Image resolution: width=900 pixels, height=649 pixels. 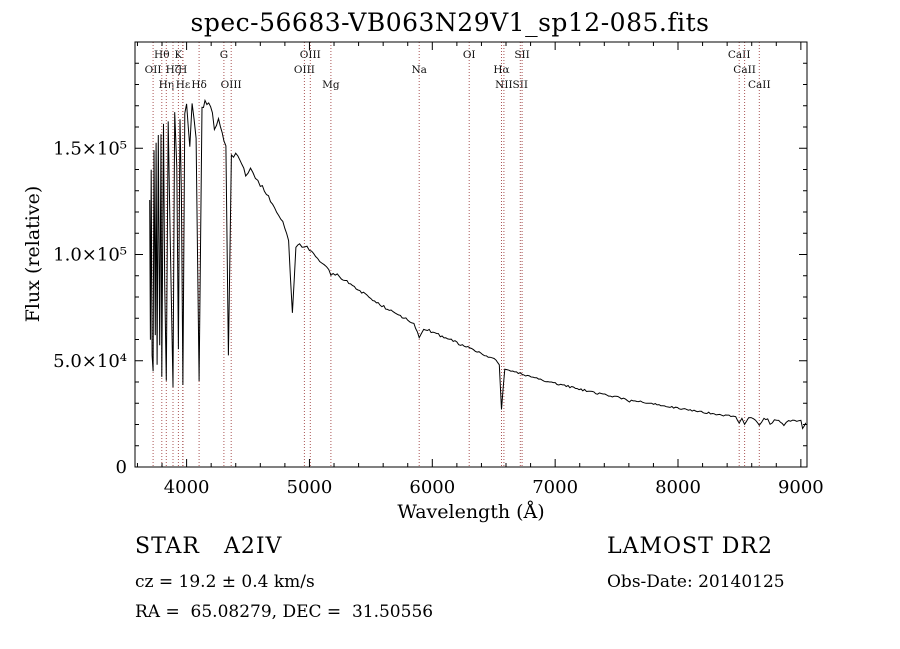 I want to click on spectral-line-label: OI, so click(x=469, y=55).